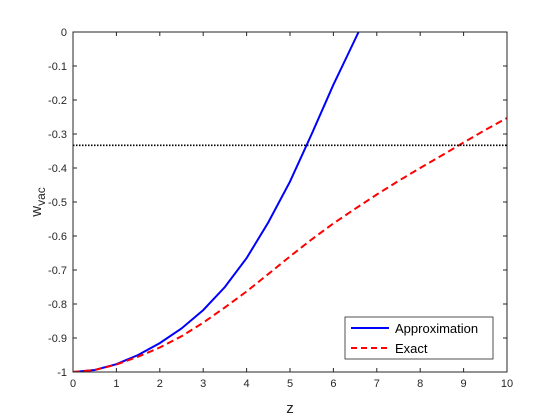 Image resolution: width=560 pixels, height=420 pixels. What do you see at coordinates (411, 348) in the screenshot?
I see `legend-label-exact: Exact` at bounding box center [411, 348].